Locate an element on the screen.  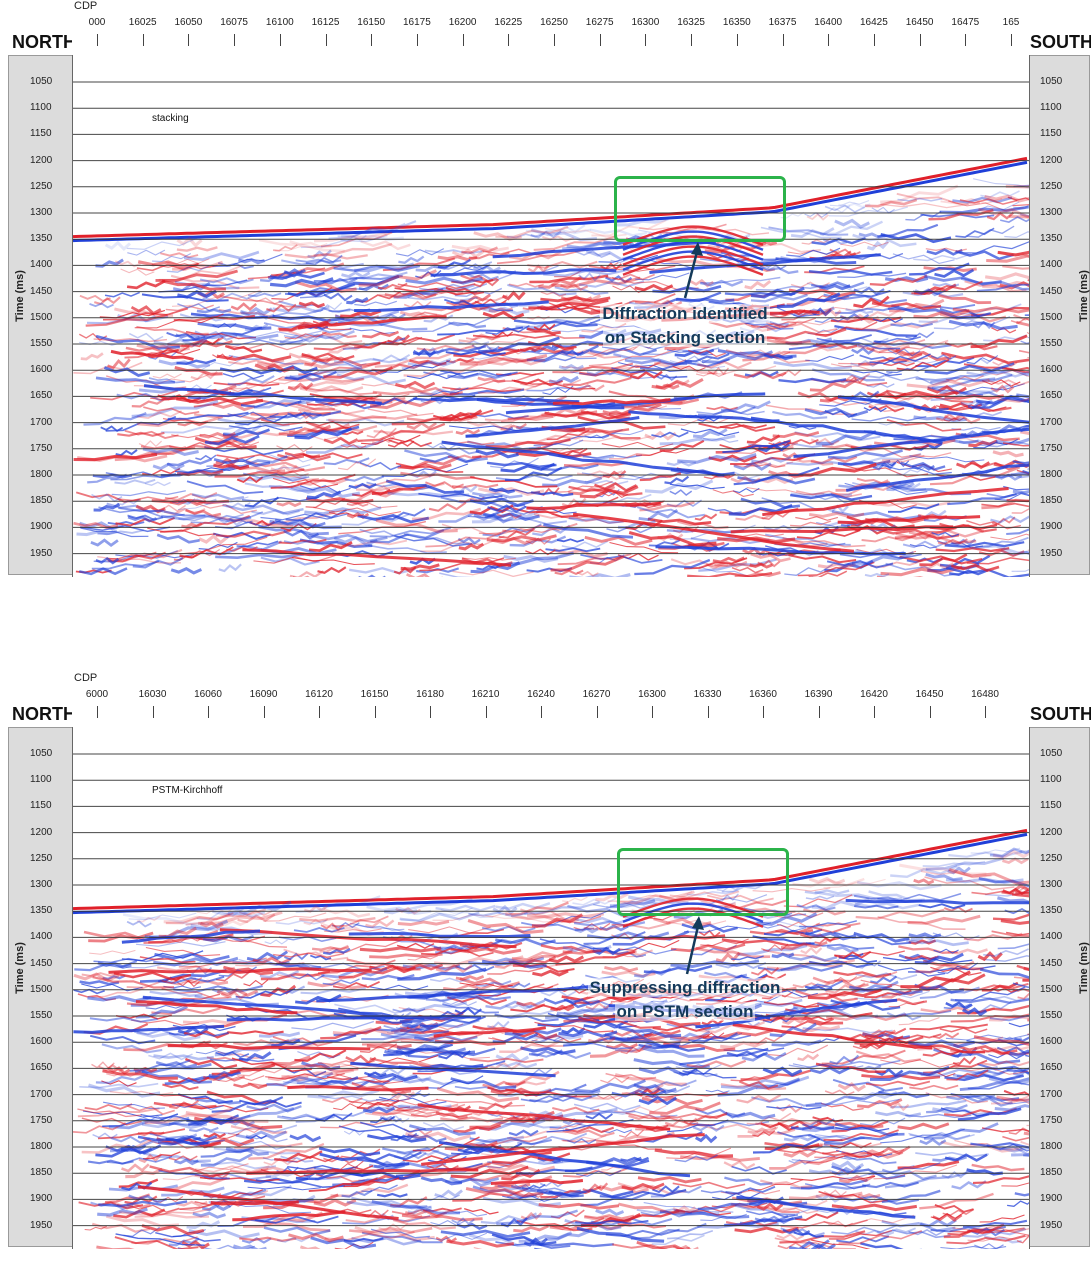
south-label: SOUTH is located at coordinates (1060, 42).